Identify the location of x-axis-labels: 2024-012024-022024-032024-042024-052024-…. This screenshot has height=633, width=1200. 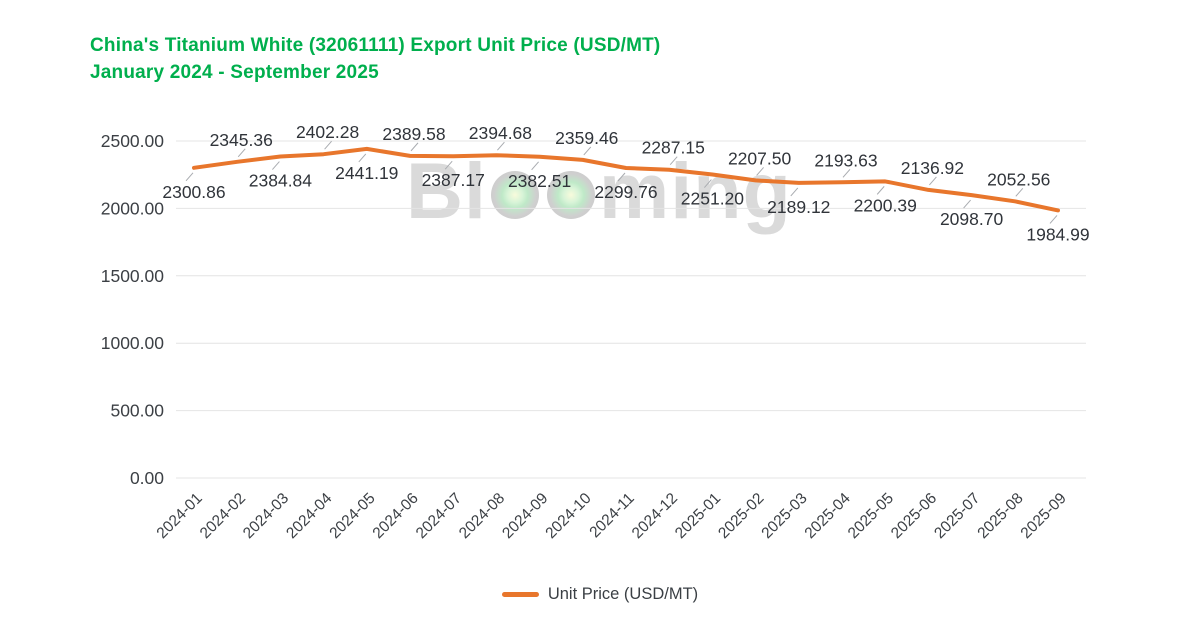
(612, 516).